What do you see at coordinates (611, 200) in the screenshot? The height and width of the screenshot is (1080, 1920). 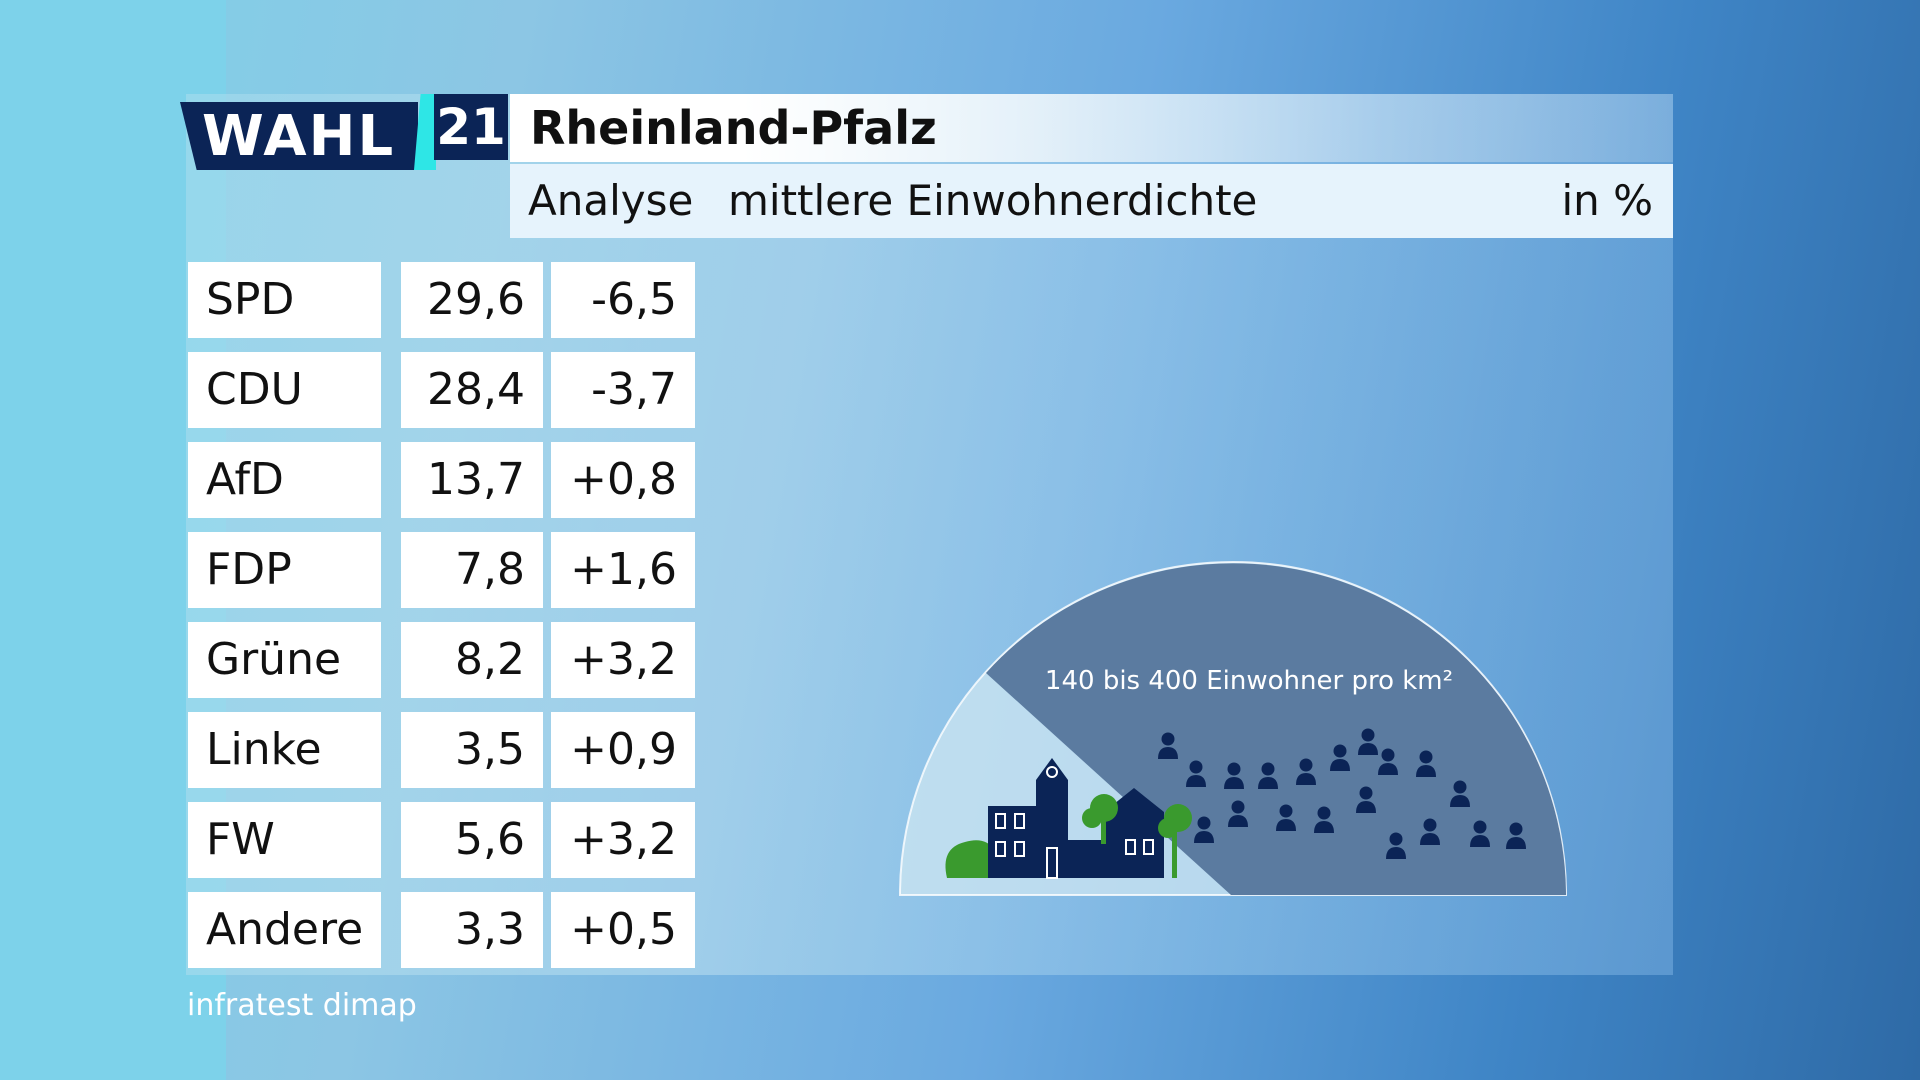 I see `subtitle-analysis: Analyse` at bounding box center [611, 200].